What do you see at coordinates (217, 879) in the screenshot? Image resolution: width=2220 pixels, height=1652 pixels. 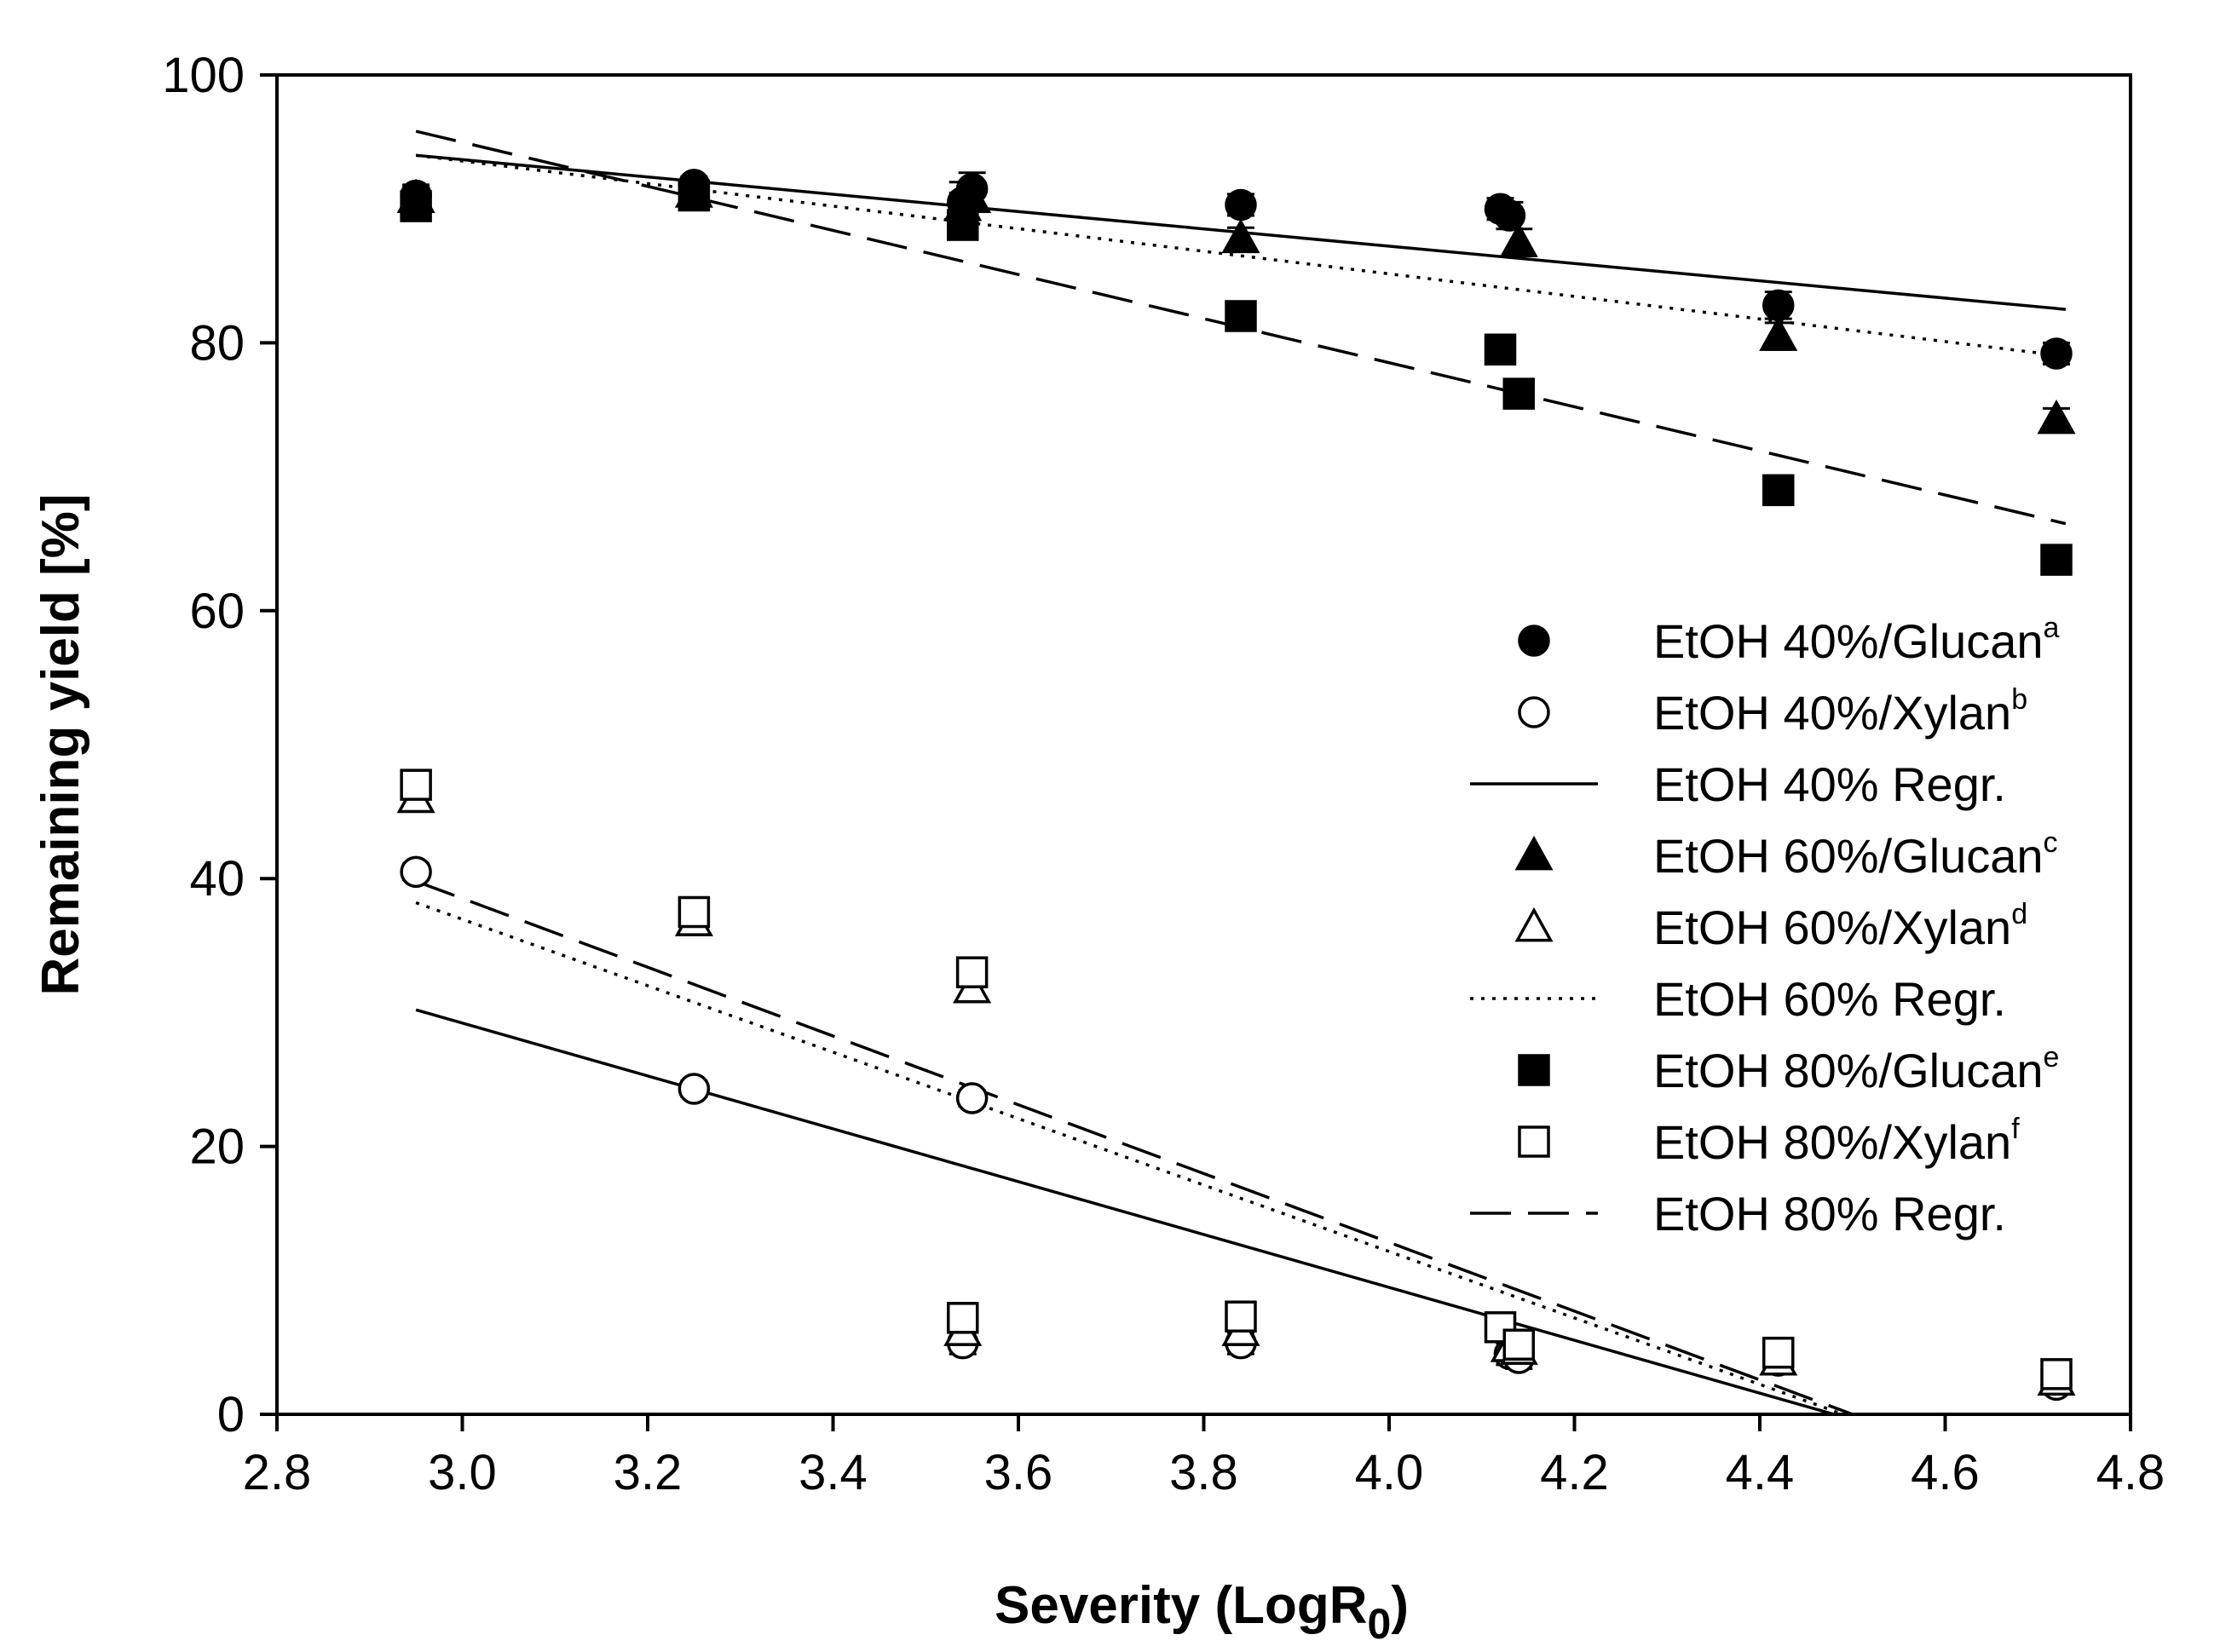 I see `y-tick-label: 40` at bounding box center [217, 879].